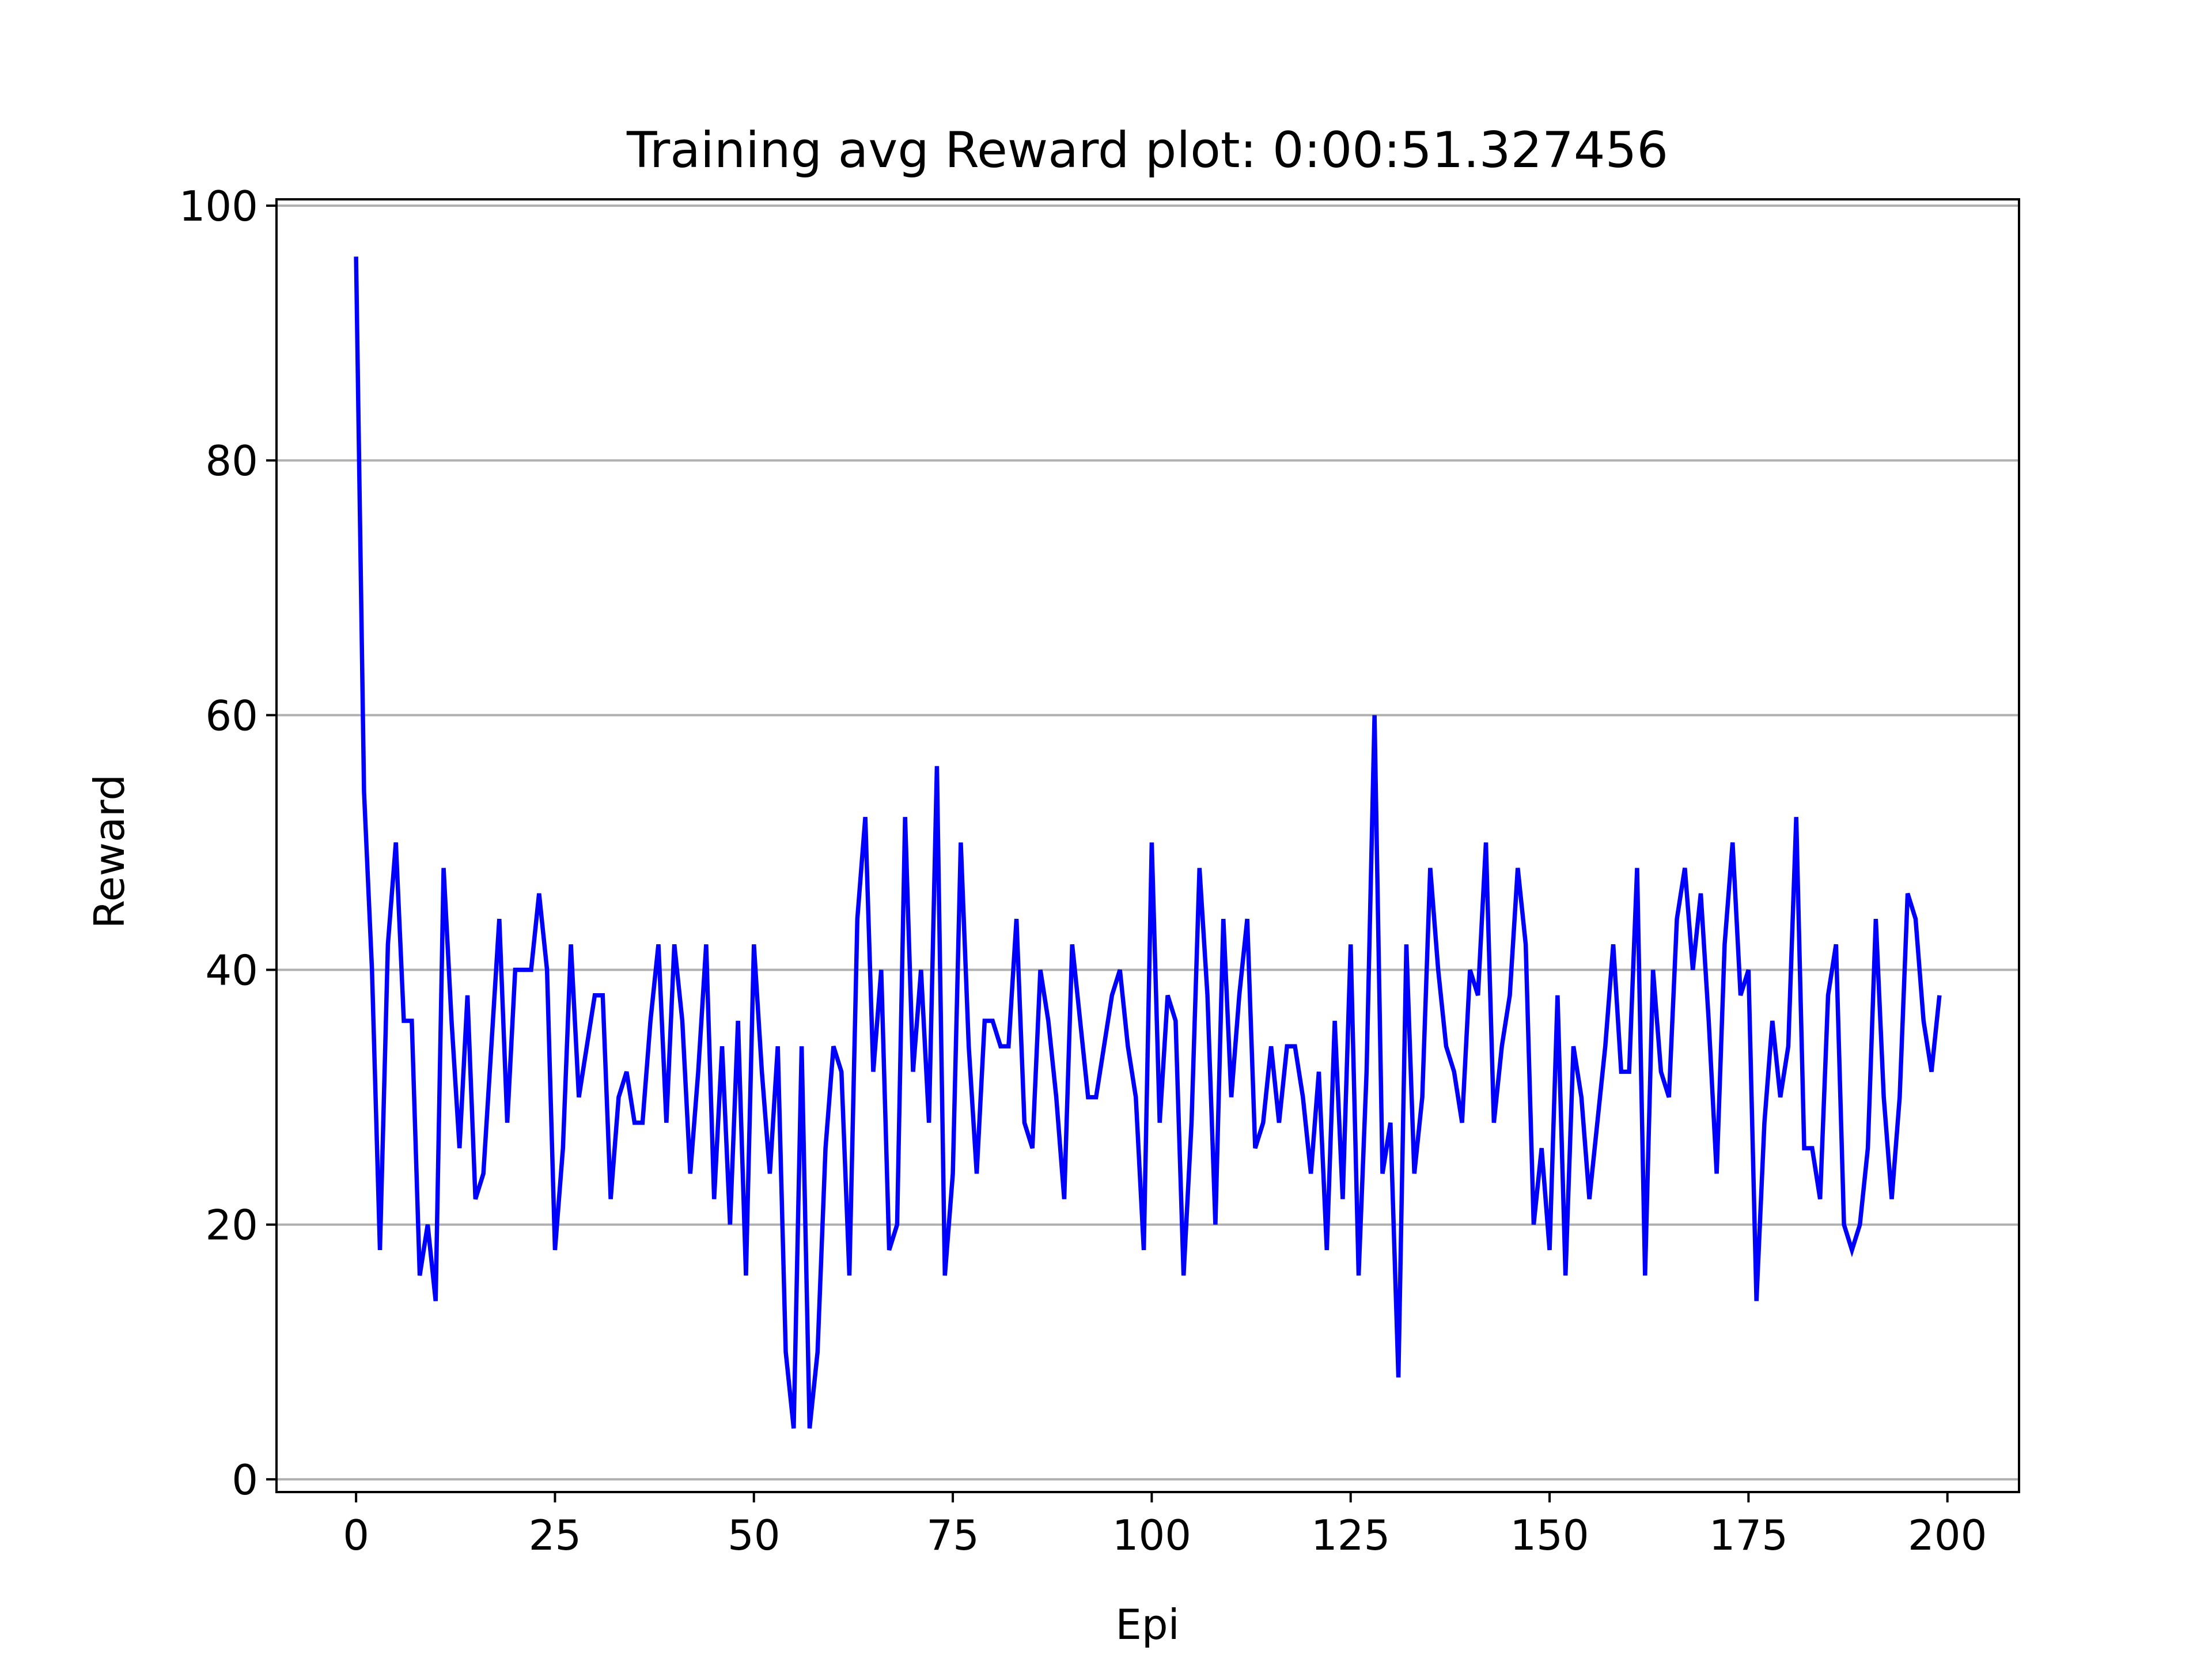  I want to click on x-tick-label: 25, so click(555, 1535).